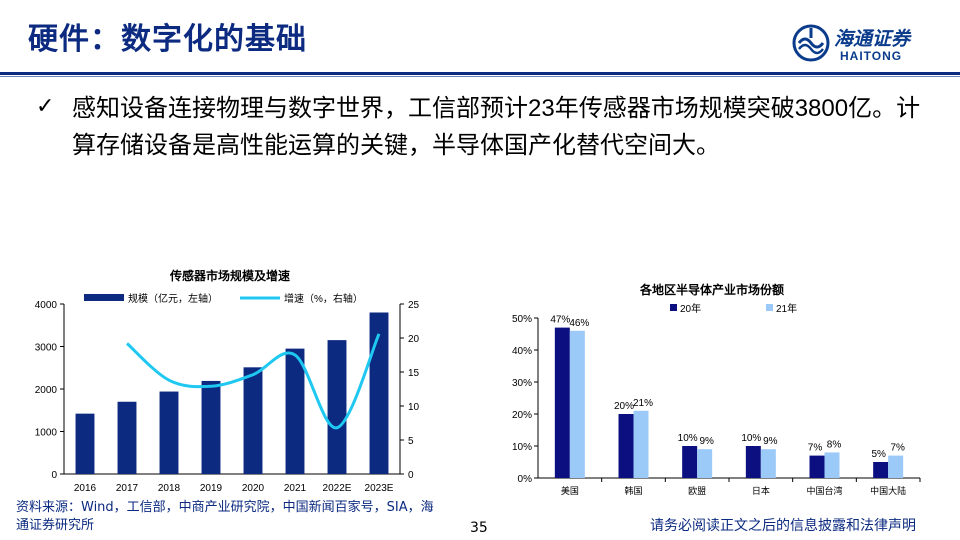 Image resolution: width=960 pixels, height=540 pixels. What do you see at coordinates (46, 348) in the screenshot?
I see `chart1-left-tick-label: 3000` at bounding box center [46, 348].